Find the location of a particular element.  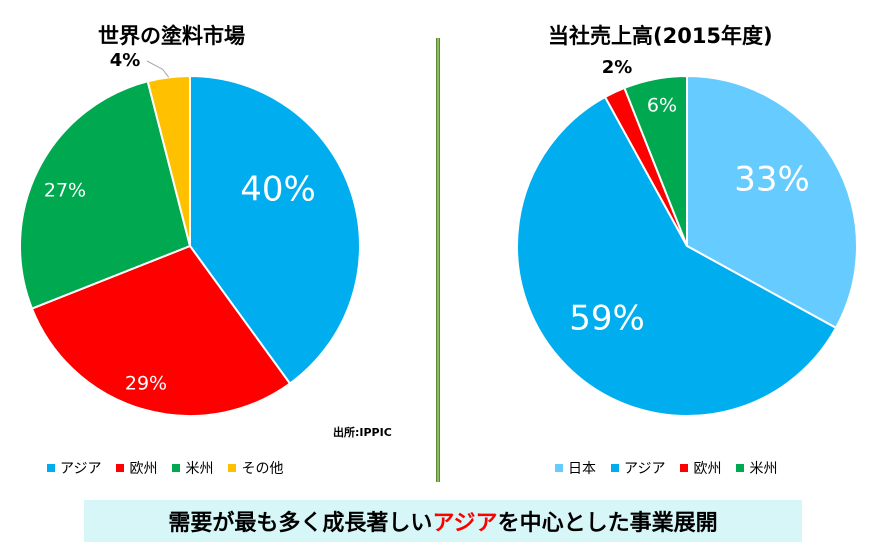

banner-text-post: を中心とした事業展開 is located at coordinates (607, 523).